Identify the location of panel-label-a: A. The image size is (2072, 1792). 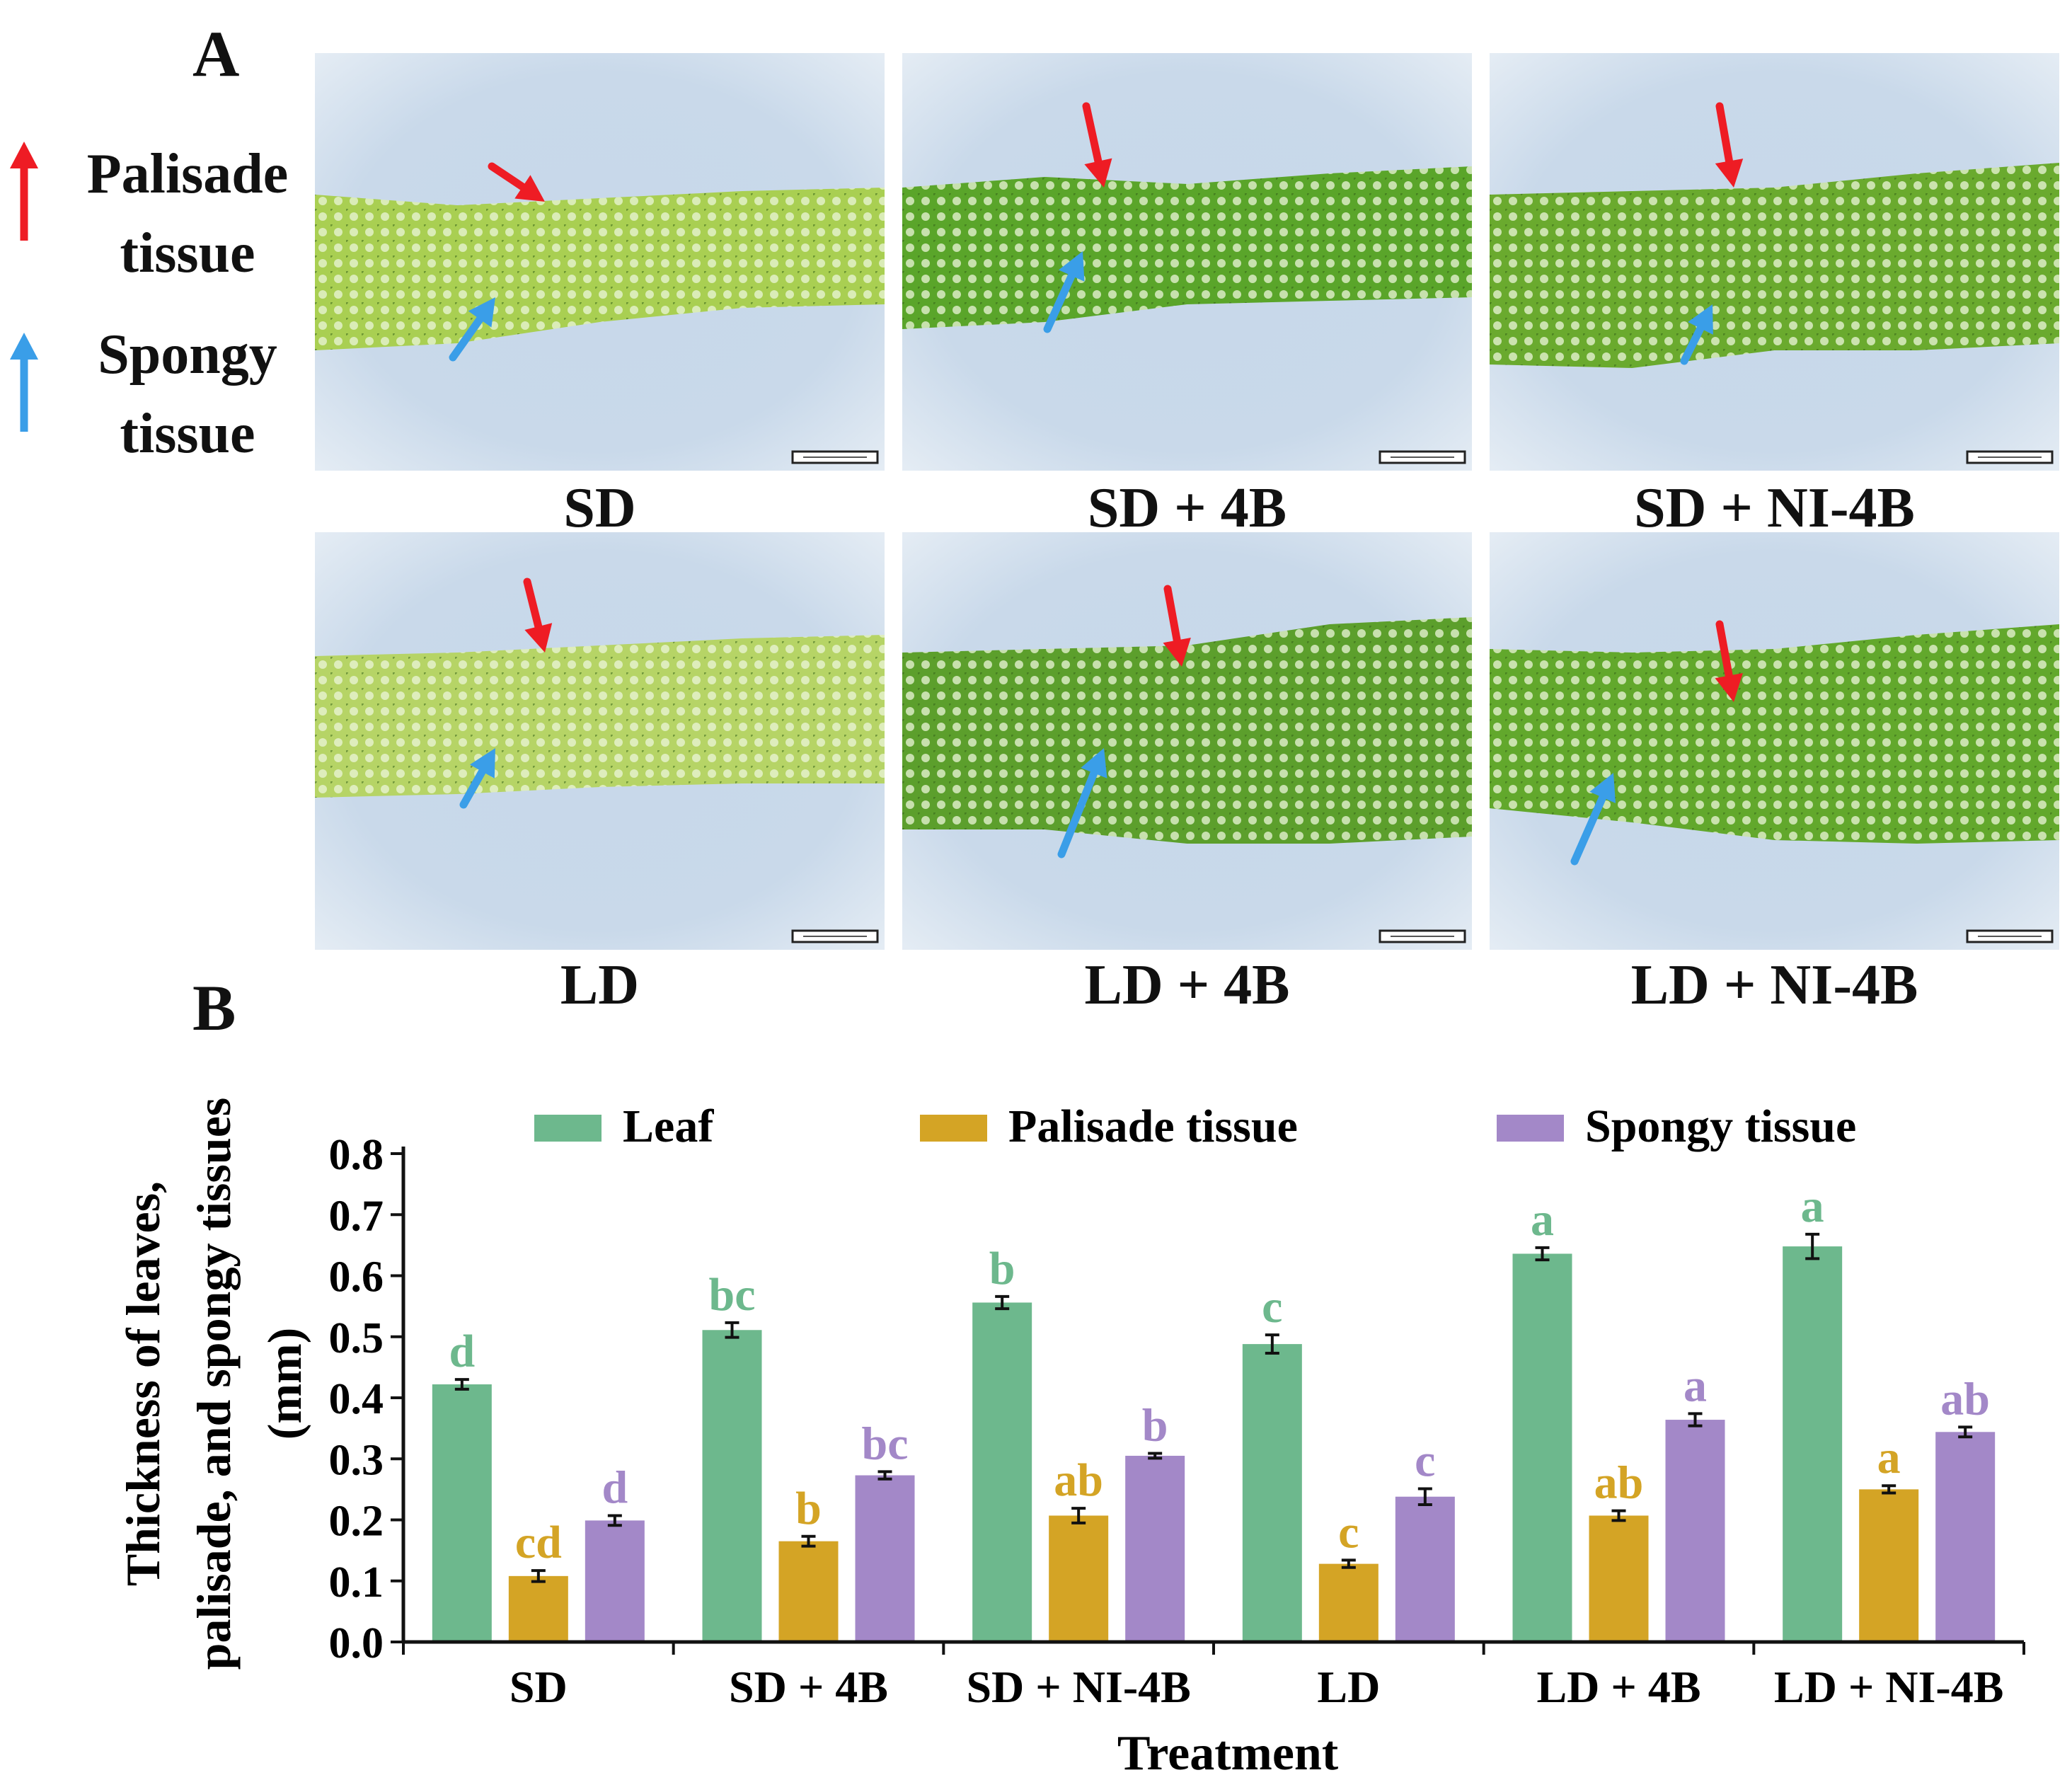
(216, 54).